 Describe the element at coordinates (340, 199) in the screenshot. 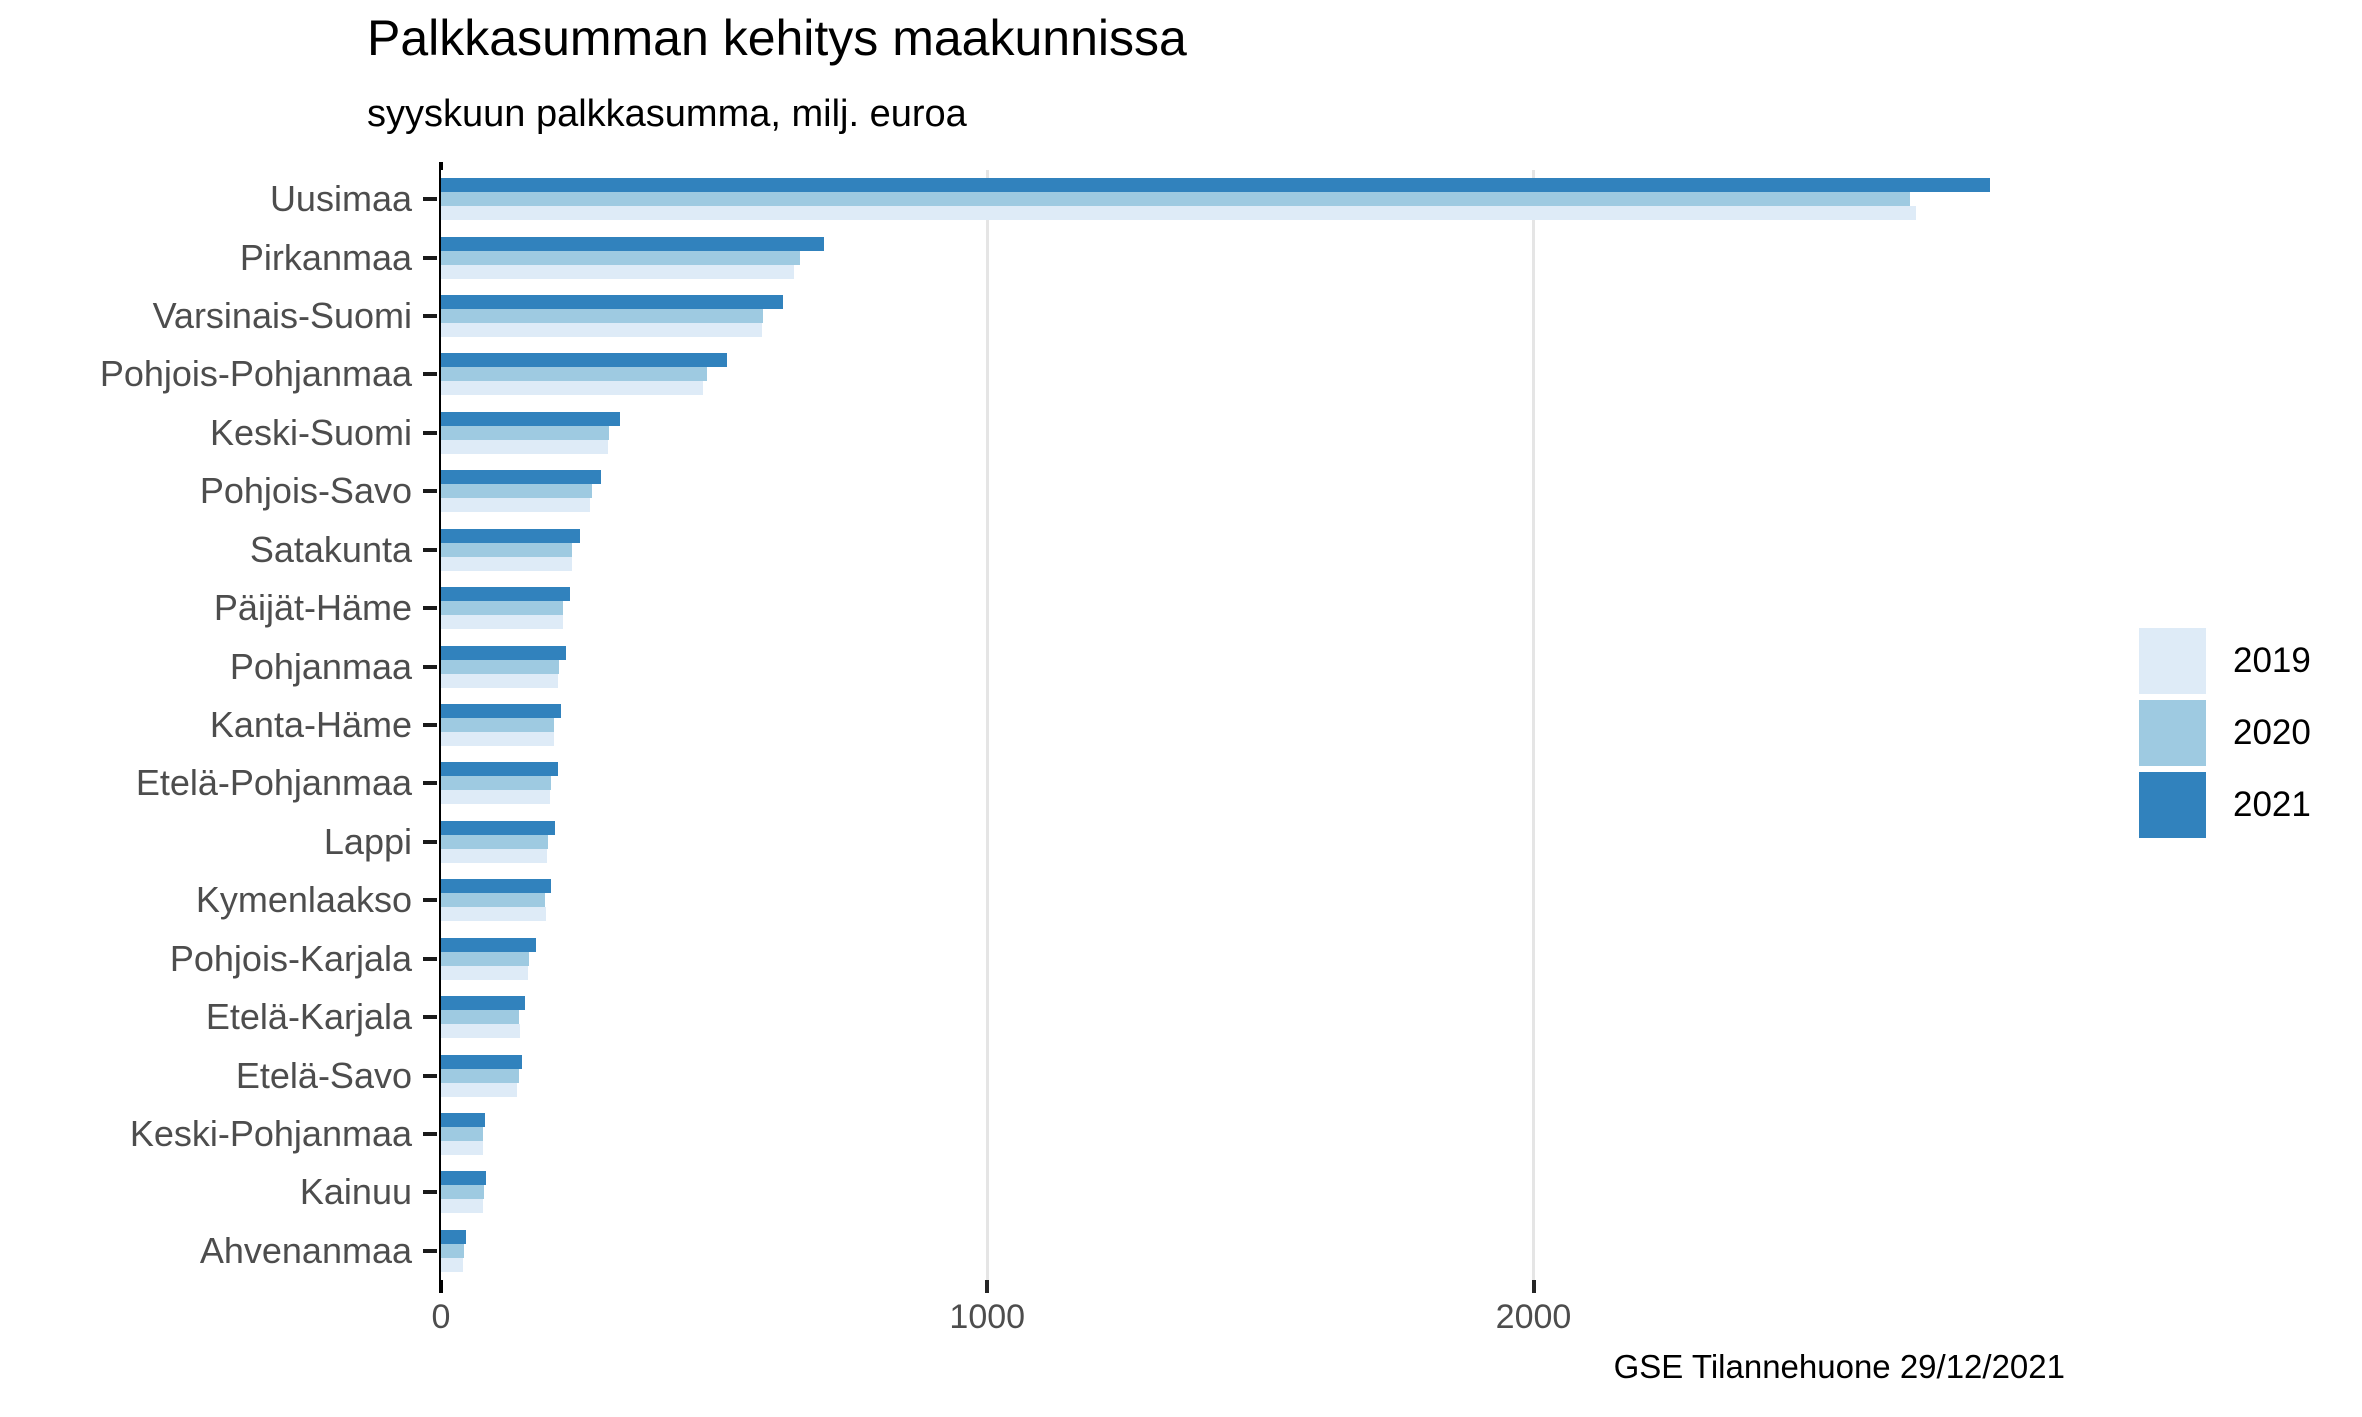

I see `y-axis-label: Uusimaa` at that location.